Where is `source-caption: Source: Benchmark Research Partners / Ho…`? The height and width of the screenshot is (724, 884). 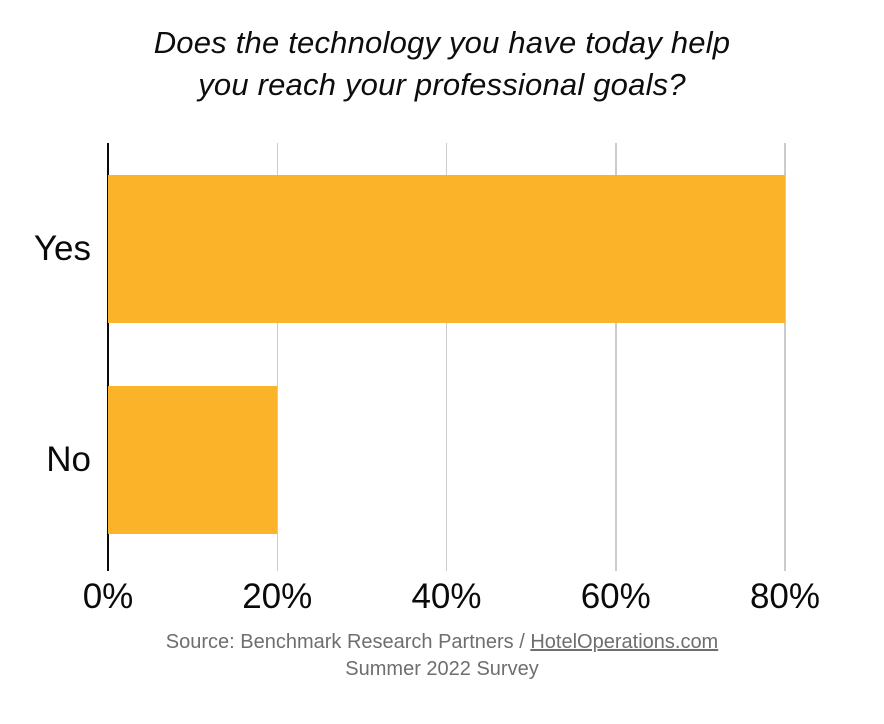
source-caption: Source: Benchmark Research Partners / Ho… is located at coordinates (442, 656).